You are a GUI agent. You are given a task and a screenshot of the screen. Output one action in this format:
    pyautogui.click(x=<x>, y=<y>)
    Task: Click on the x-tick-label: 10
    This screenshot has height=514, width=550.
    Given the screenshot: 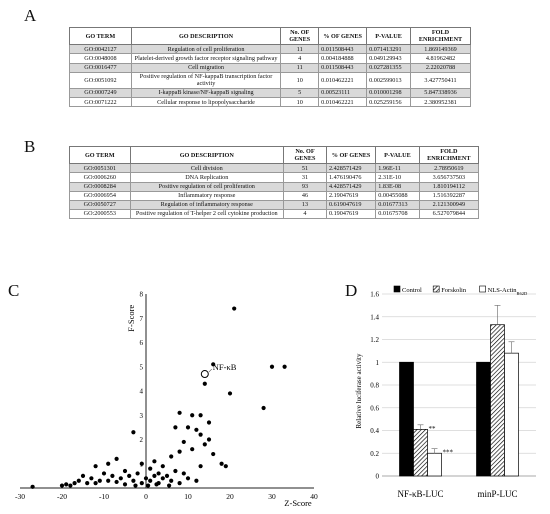 What is the action you would take?
    pyautogui.click(x=188, y=496)
    